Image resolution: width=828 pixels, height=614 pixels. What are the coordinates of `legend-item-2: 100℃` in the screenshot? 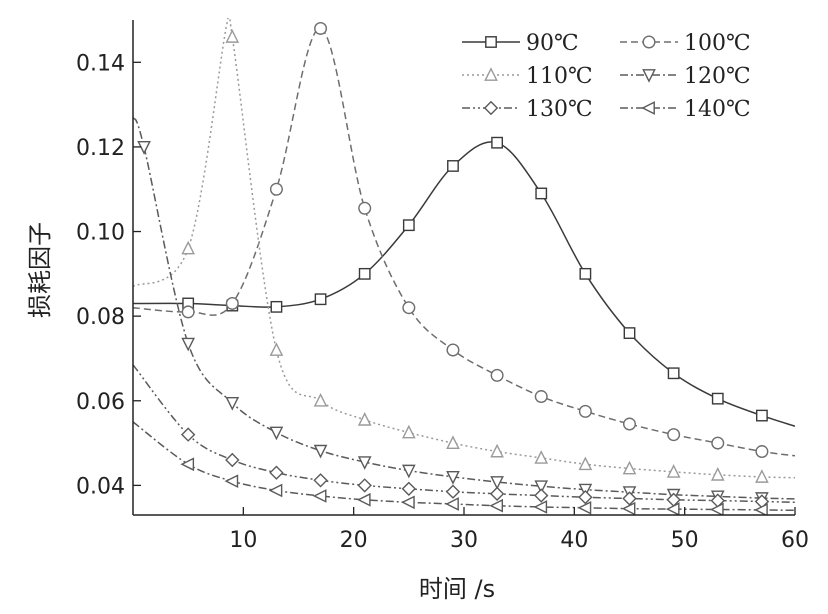 It's located at (685, 43).